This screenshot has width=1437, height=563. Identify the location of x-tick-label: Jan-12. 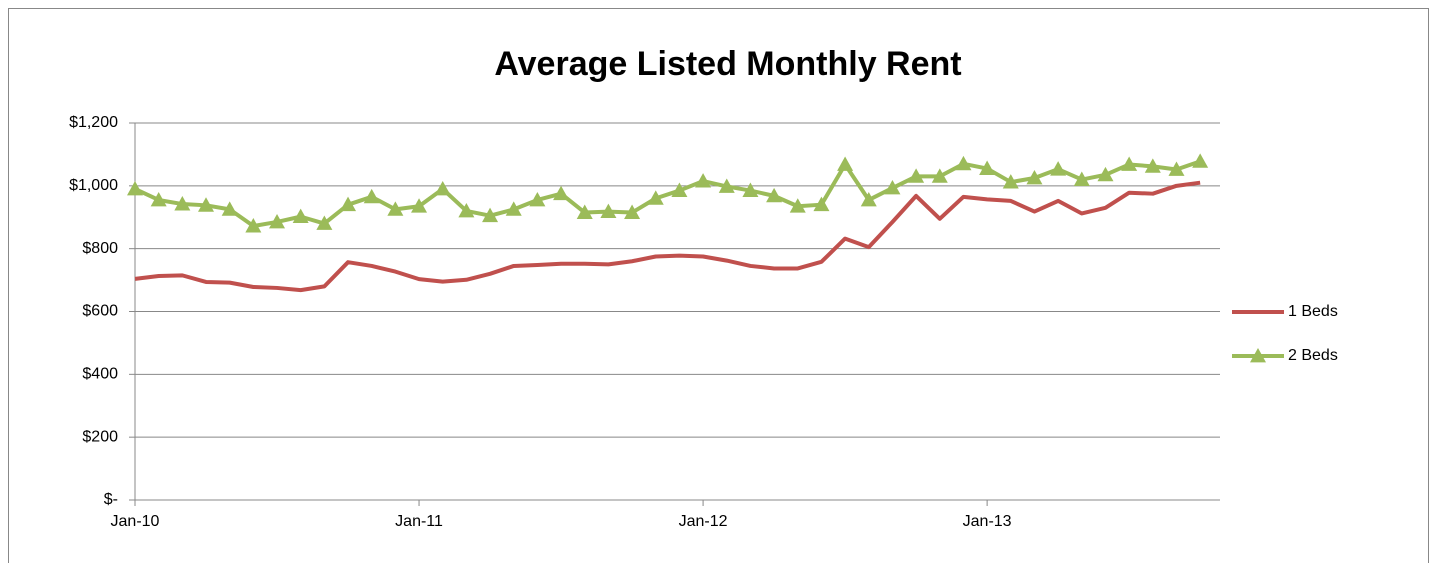
(703, 521).